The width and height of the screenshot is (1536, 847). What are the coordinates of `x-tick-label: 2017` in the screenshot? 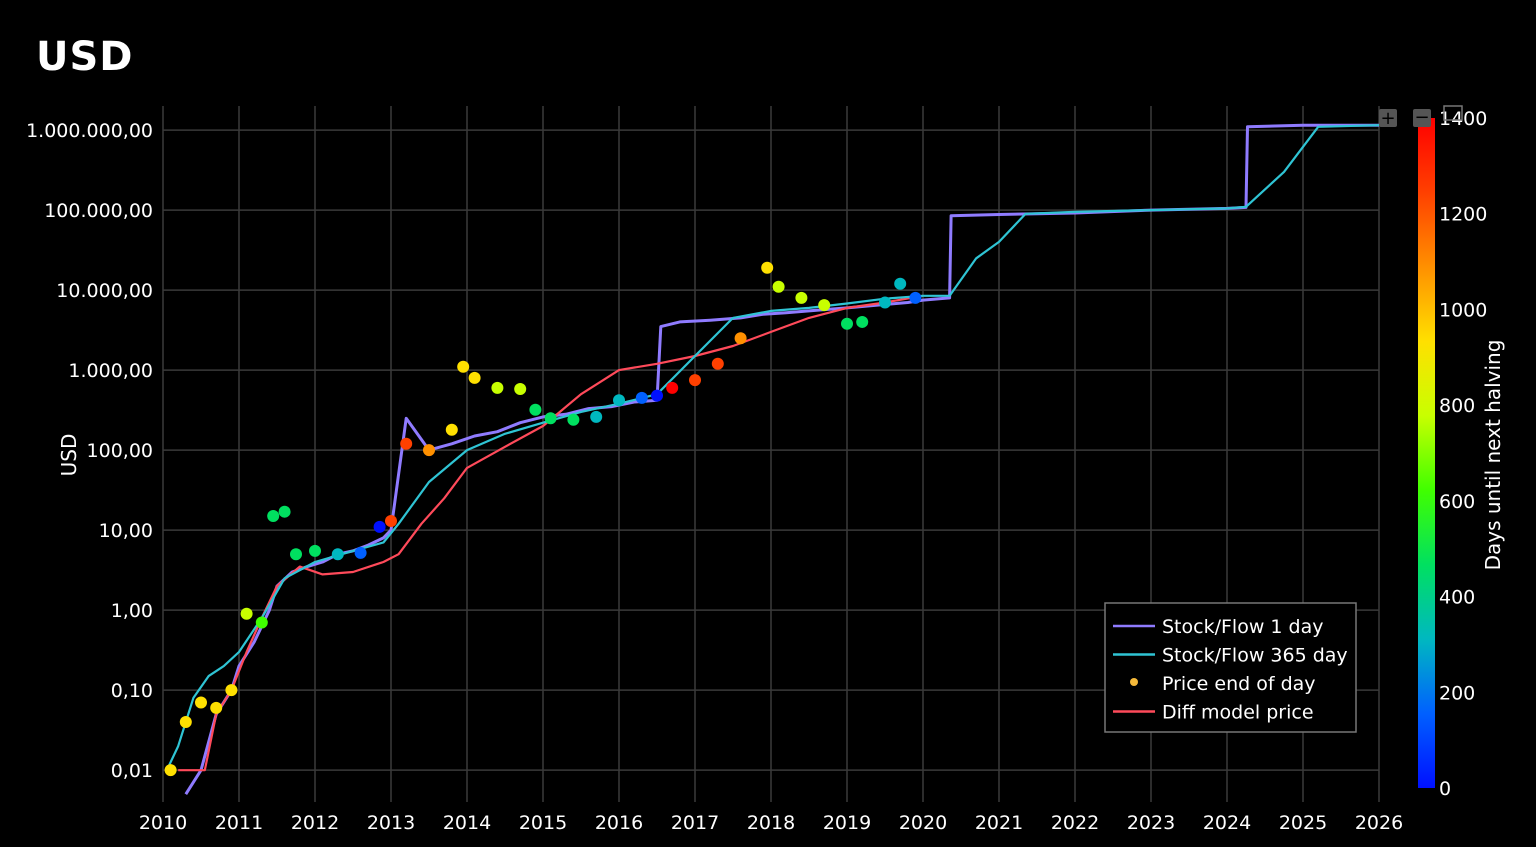 It's located at (695, 823).